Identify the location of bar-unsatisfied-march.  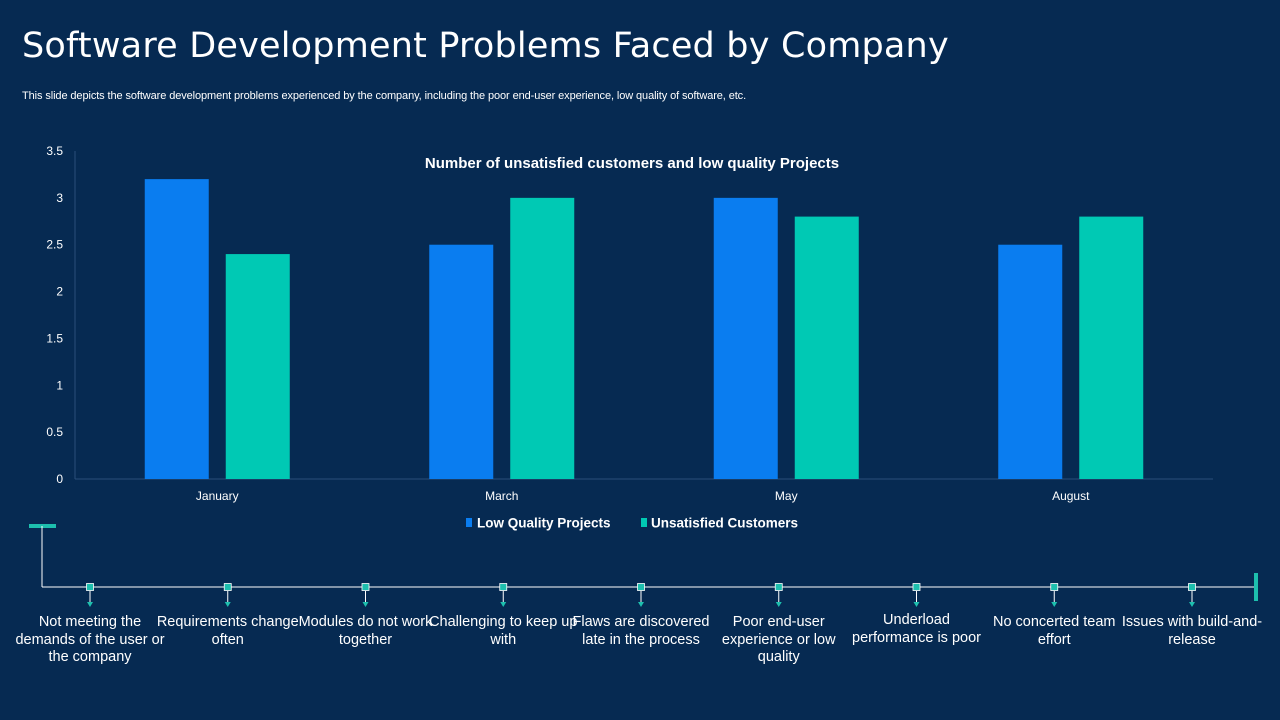
(542, 338).